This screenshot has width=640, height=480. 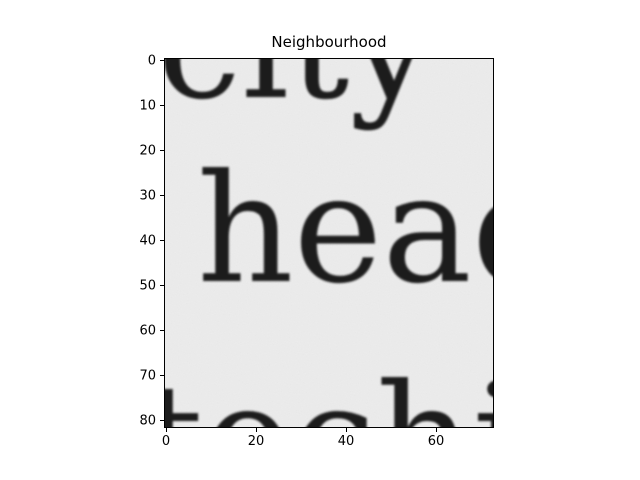 I want to click on xtick-label: 40, so click(x=346, y=441).